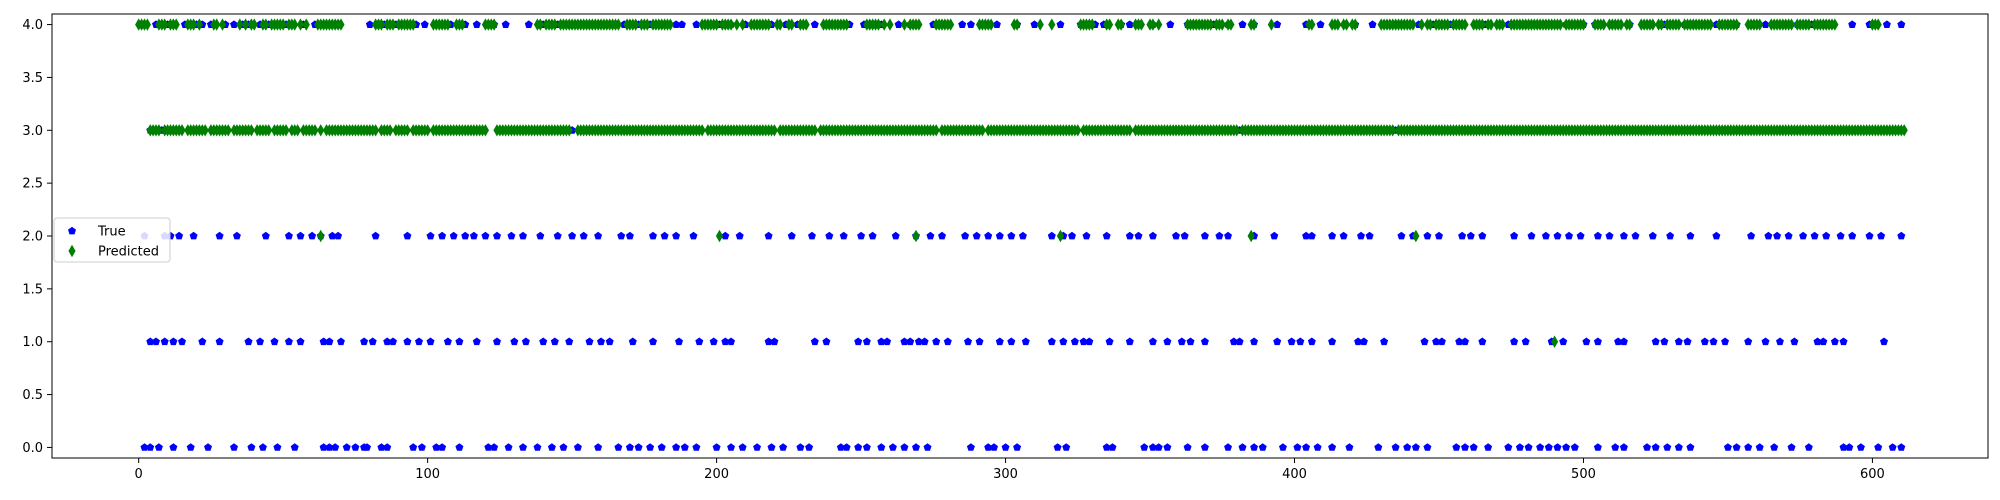  Describe the element at coordinates (32, 448) in the screenshot. I see `y-tick-label: 0.0` at that location.